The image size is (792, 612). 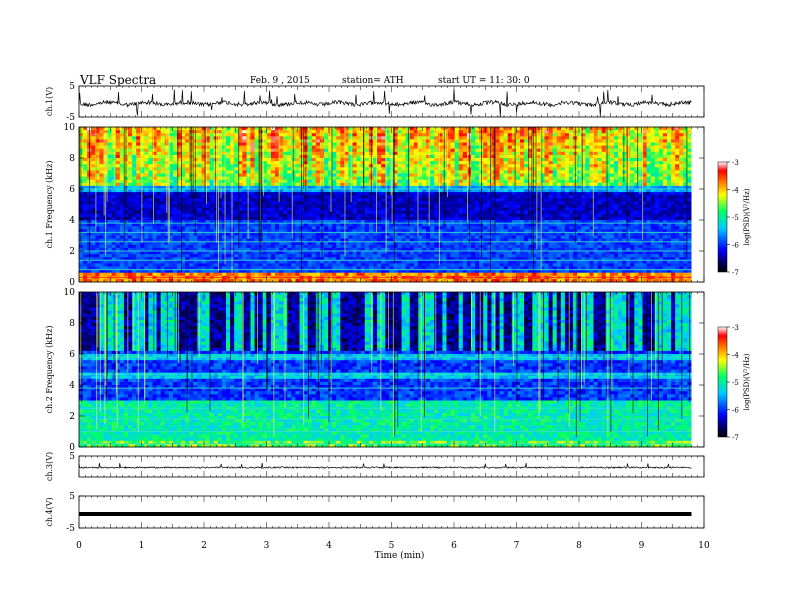 What do you see at coordinates (49, 370) in the screenshot?
I see `ch2-spectrogram-ylabel: ch.2 Frequency (kHz)` at bounding box center [49, 370].